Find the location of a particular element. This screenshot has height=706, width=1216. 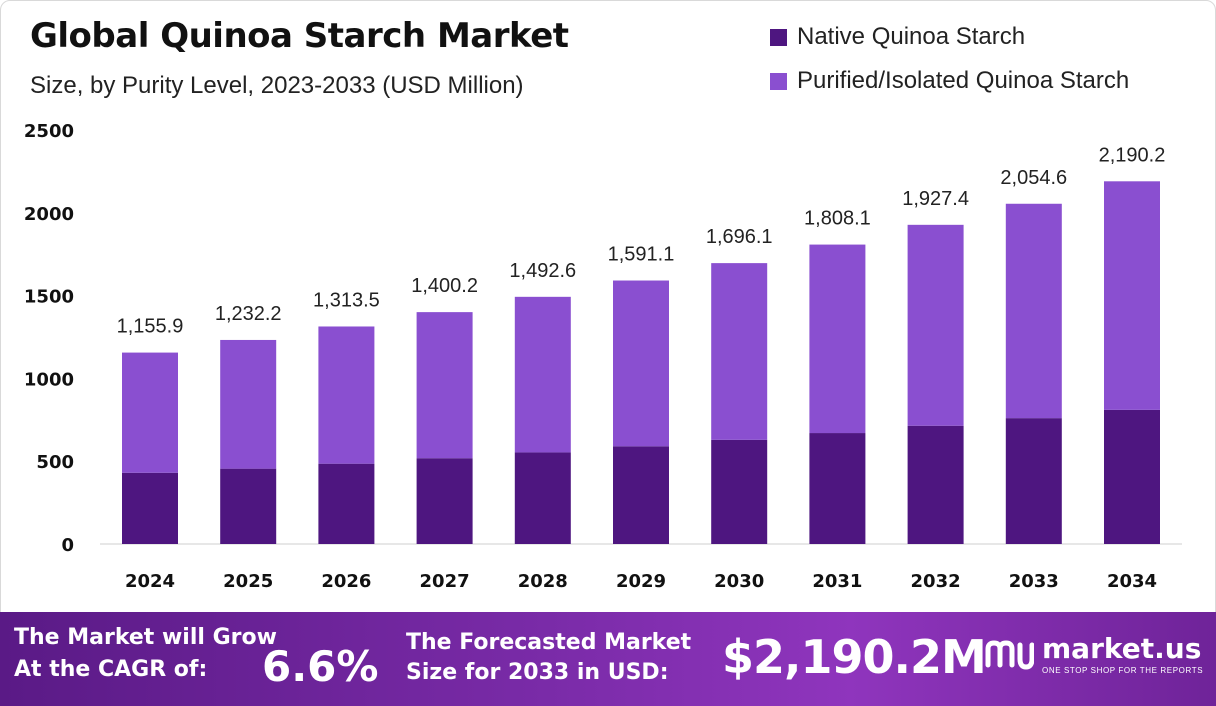

bar-total-label: 1,400.2 is located at coordinates (444, 286).